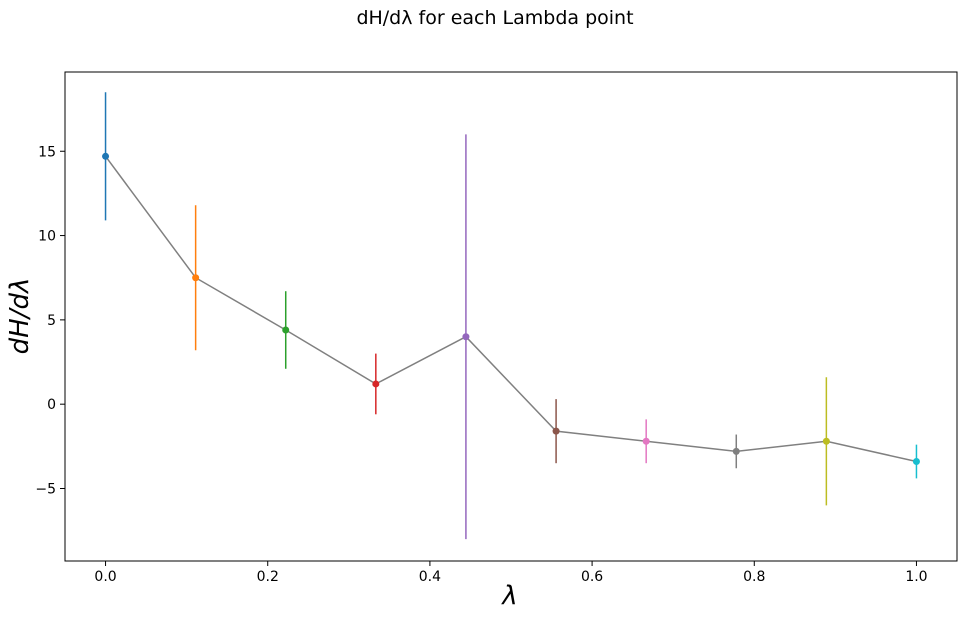  I want to click on x-axis-label: λ, so click(508, 596).